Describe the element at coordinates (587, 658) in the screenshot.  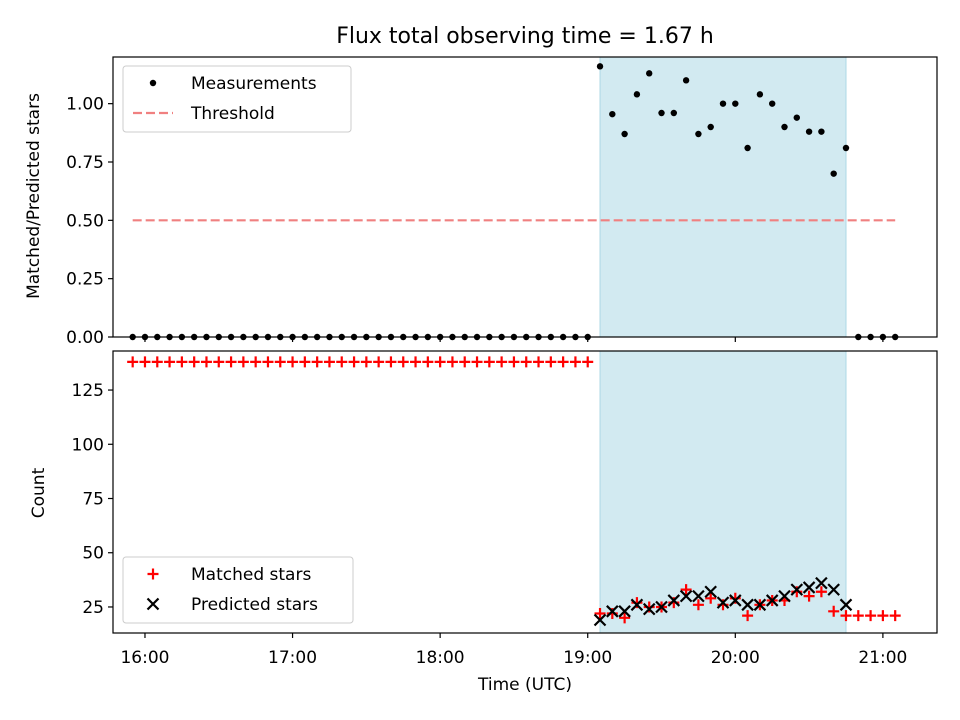
I see `x-tick-label: 19:00` at that location.